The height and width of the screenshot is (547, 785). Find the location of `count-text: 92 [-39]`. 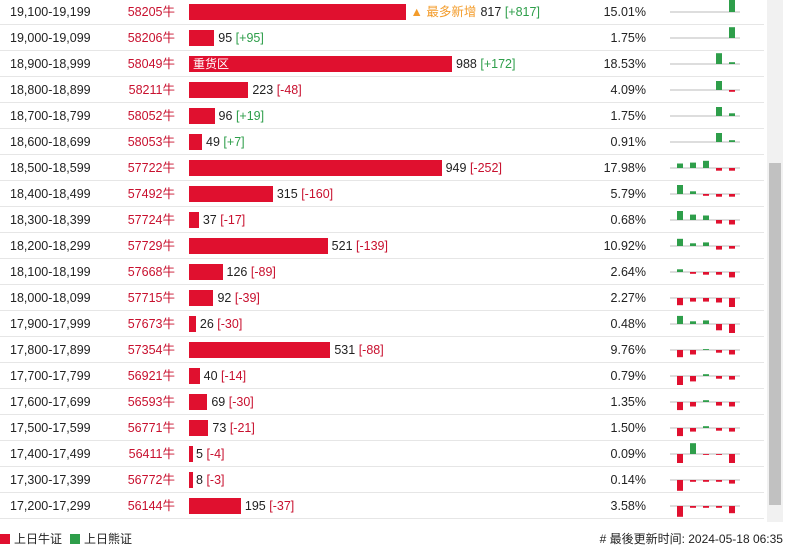

count-text: 92 [-39] is located at coordinates (238, 298).